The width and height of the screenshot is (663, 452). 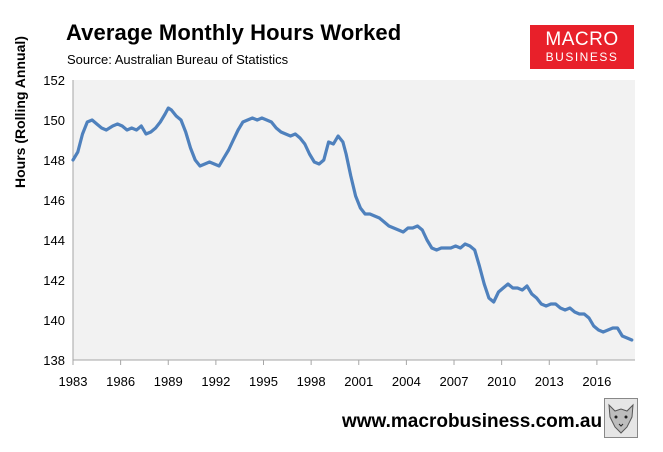 I want to click on x-tick-label: 2007, so click(x=454, y=381).